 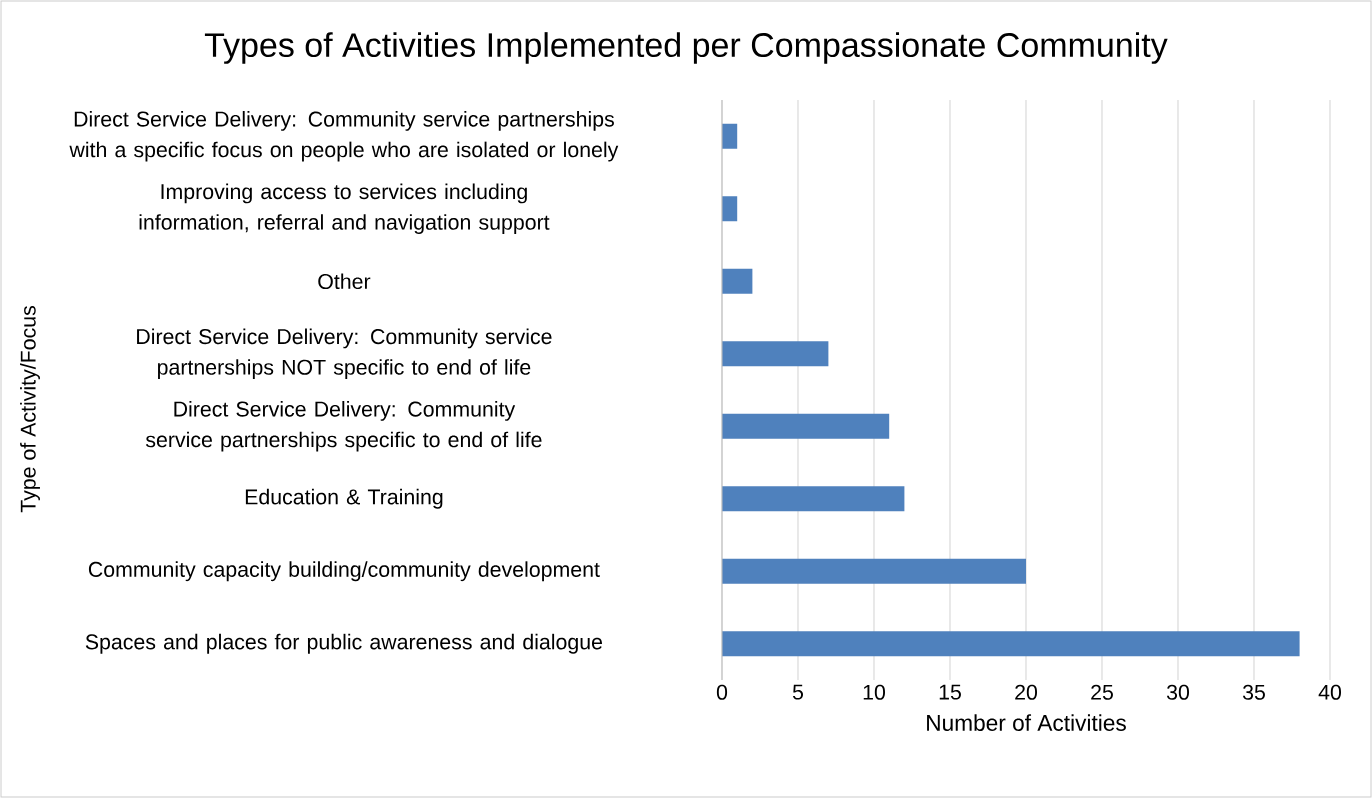 What do you see at coordinates (344, 281) in the screenshot?
I see `y-tick-label: Other` at bounding box center [344, 281].